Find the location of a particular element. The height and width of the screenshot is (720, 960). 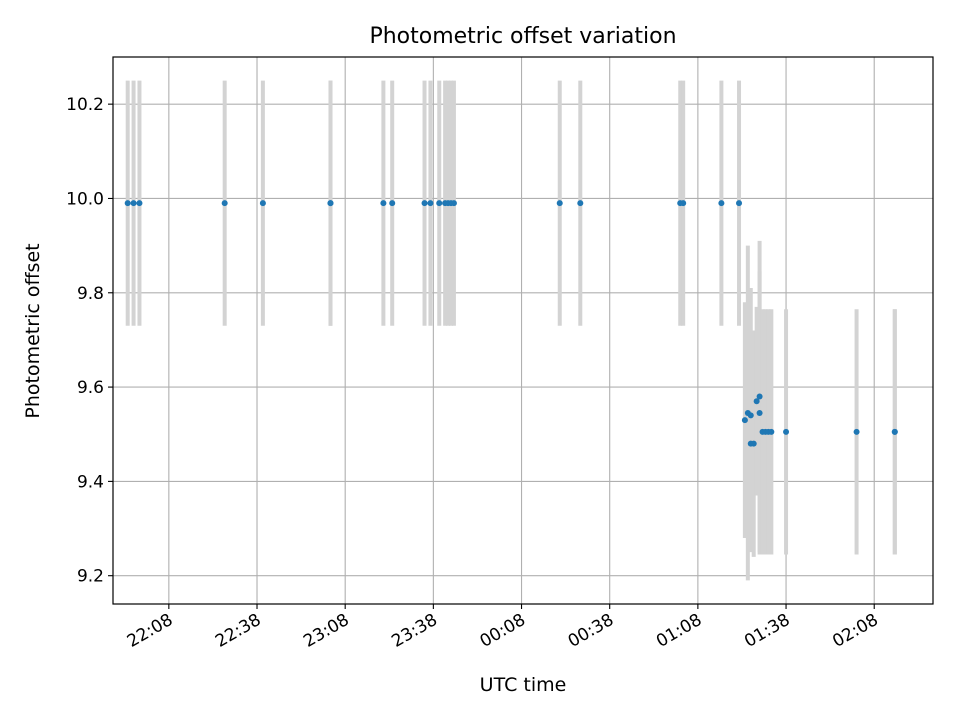

y-tick-label: 10.2 is located at coordinates (85, 105).